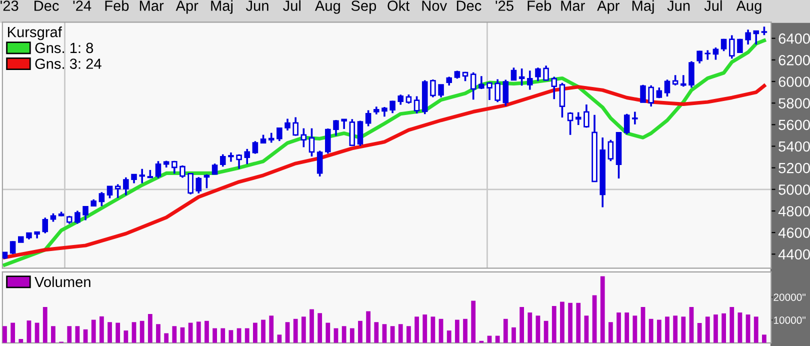  What do you see at coordinates (794, 125) in the screenshot?
I see `y-tick-label: 5600` at bounding box center [794, 125].